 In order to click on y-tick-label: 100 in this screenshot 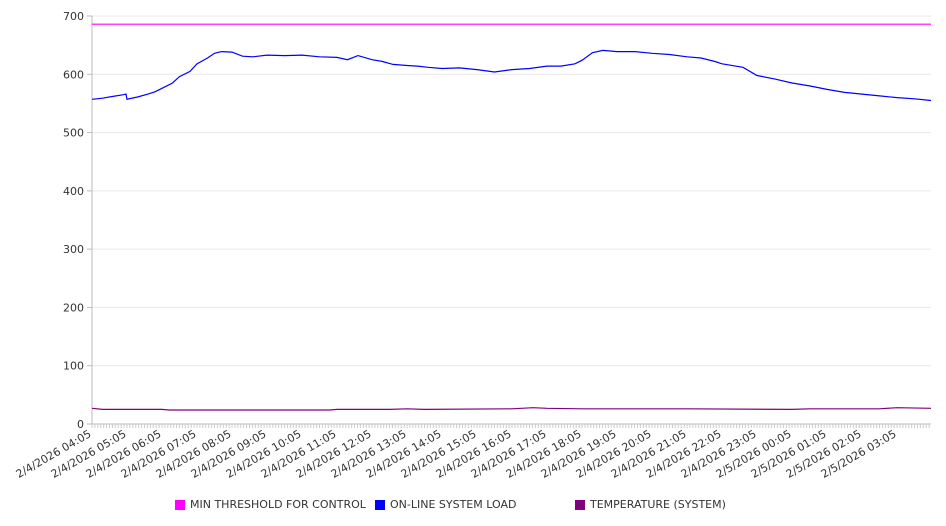, I will do `click(73, 366)`.